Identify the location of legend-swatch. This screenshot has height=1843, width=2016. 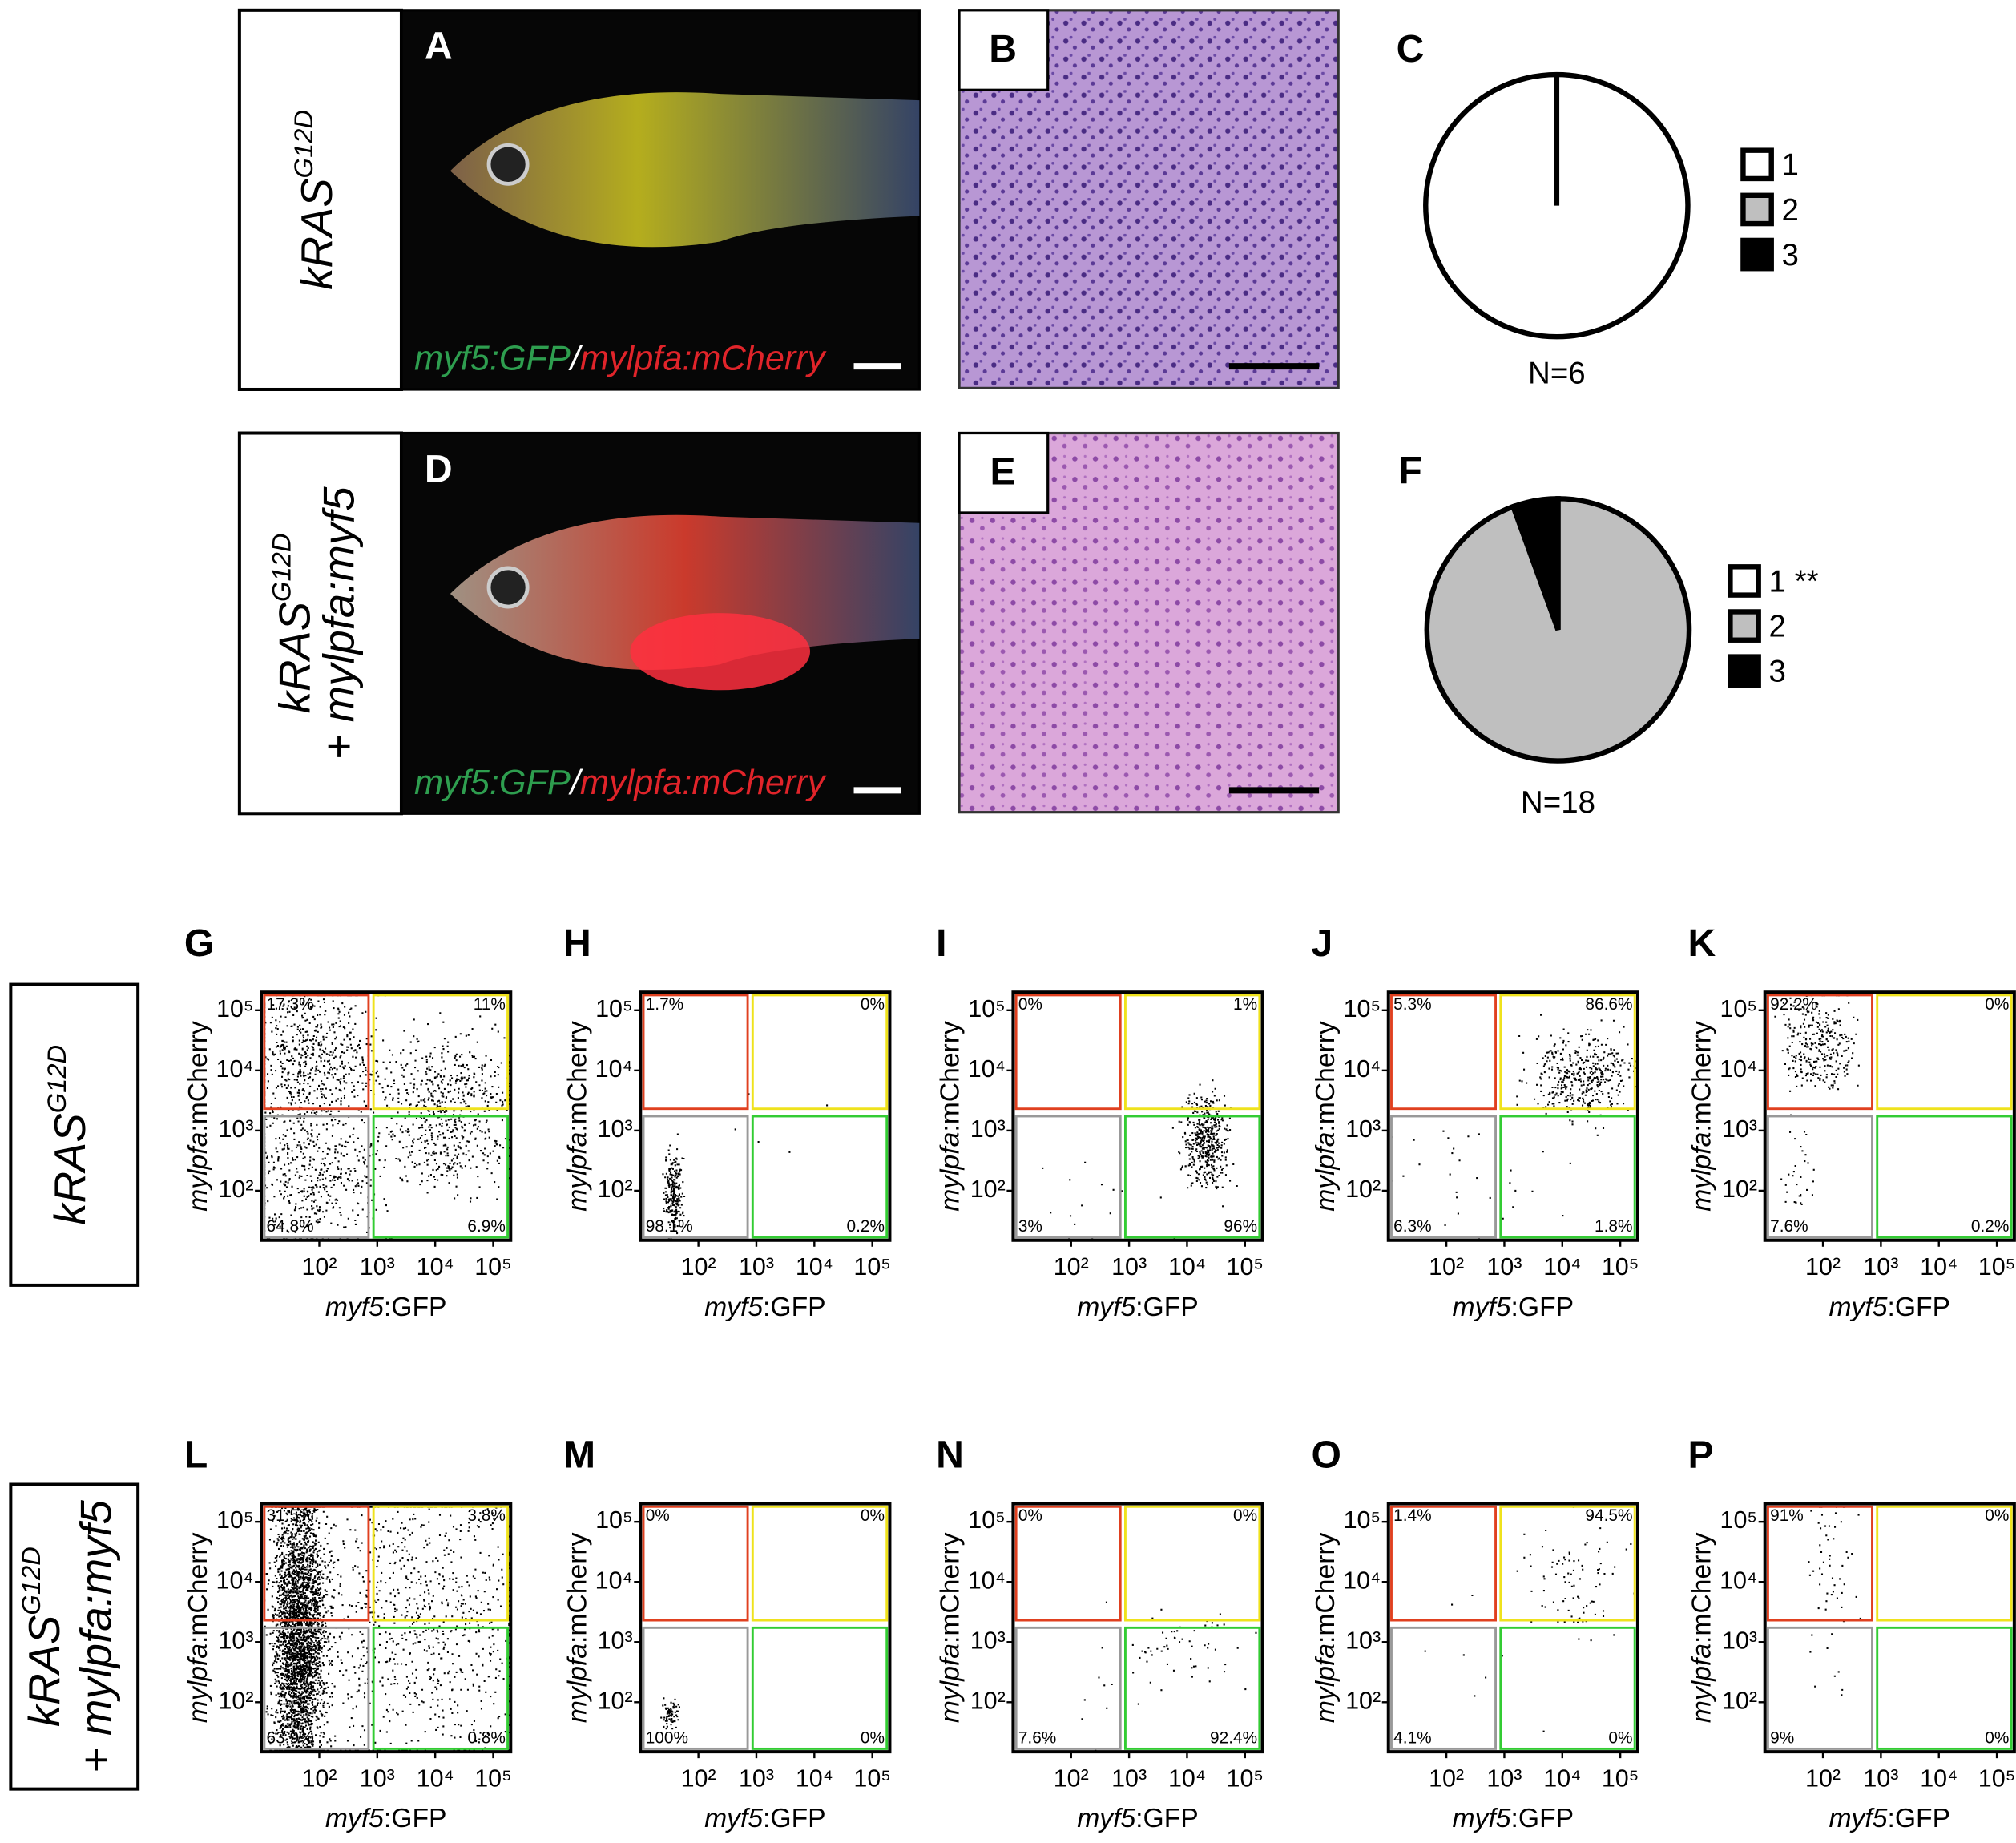
(1757, 209).